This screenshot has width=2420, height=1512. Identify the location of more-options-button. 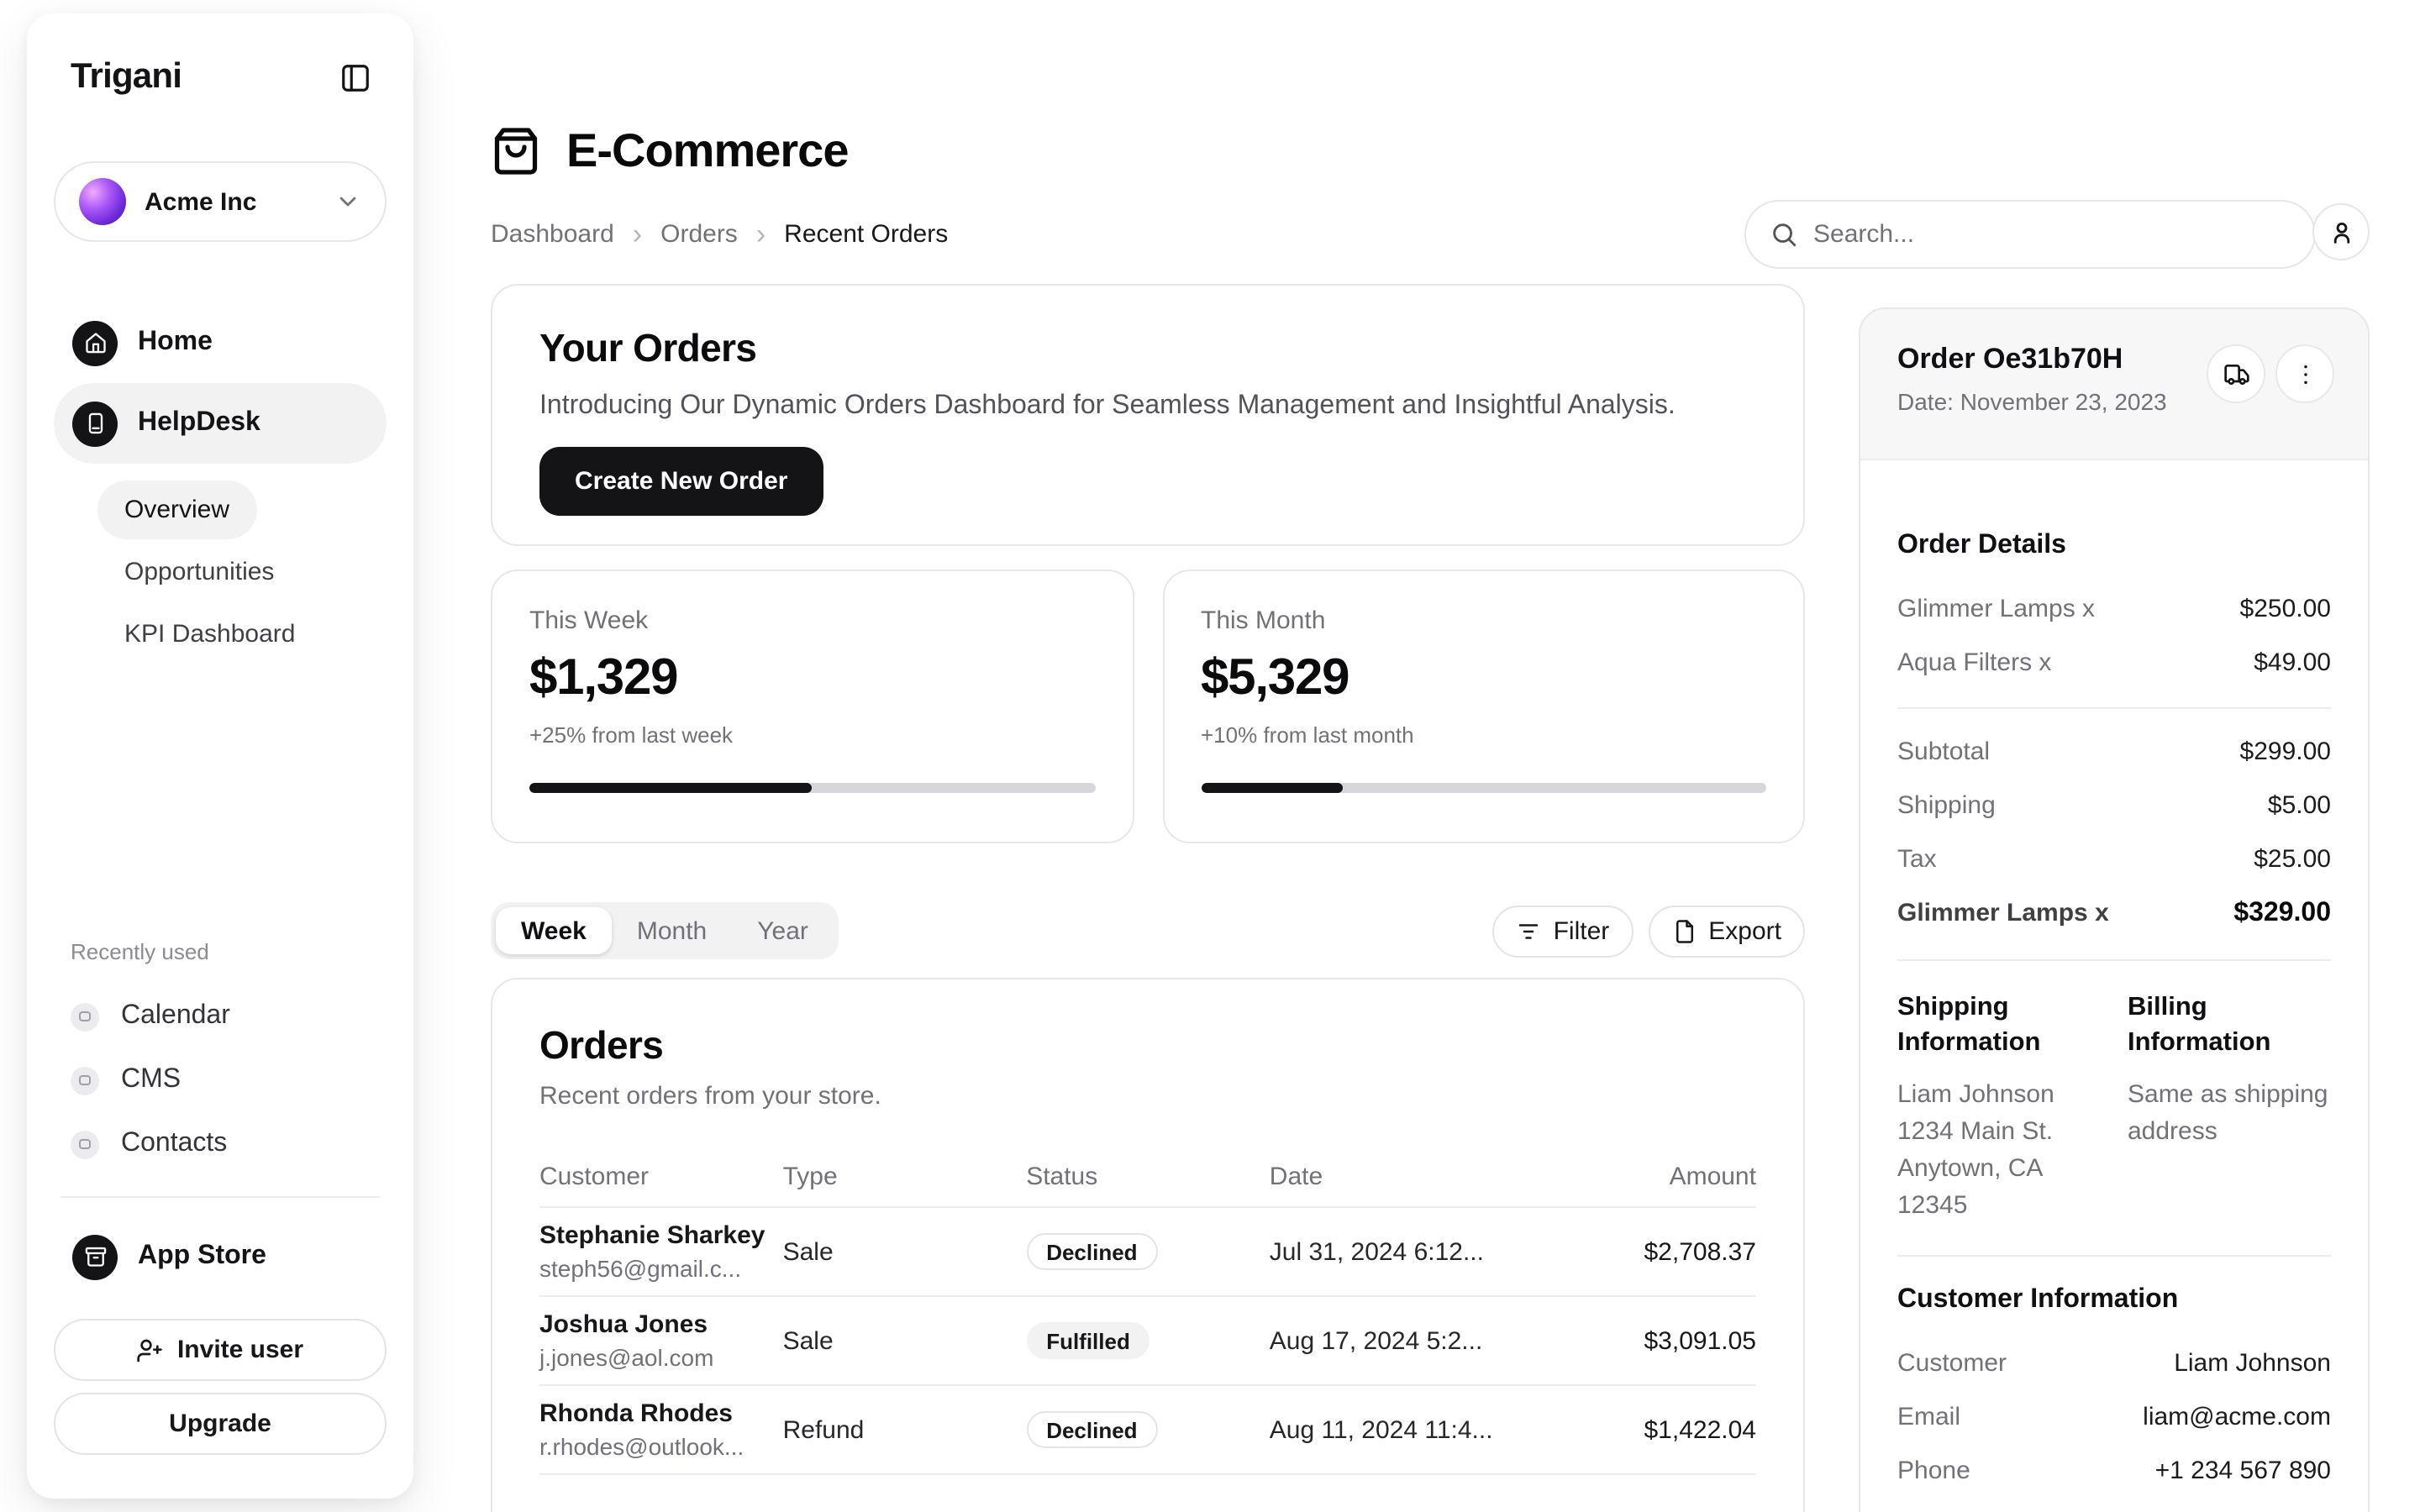
(2304, 373).